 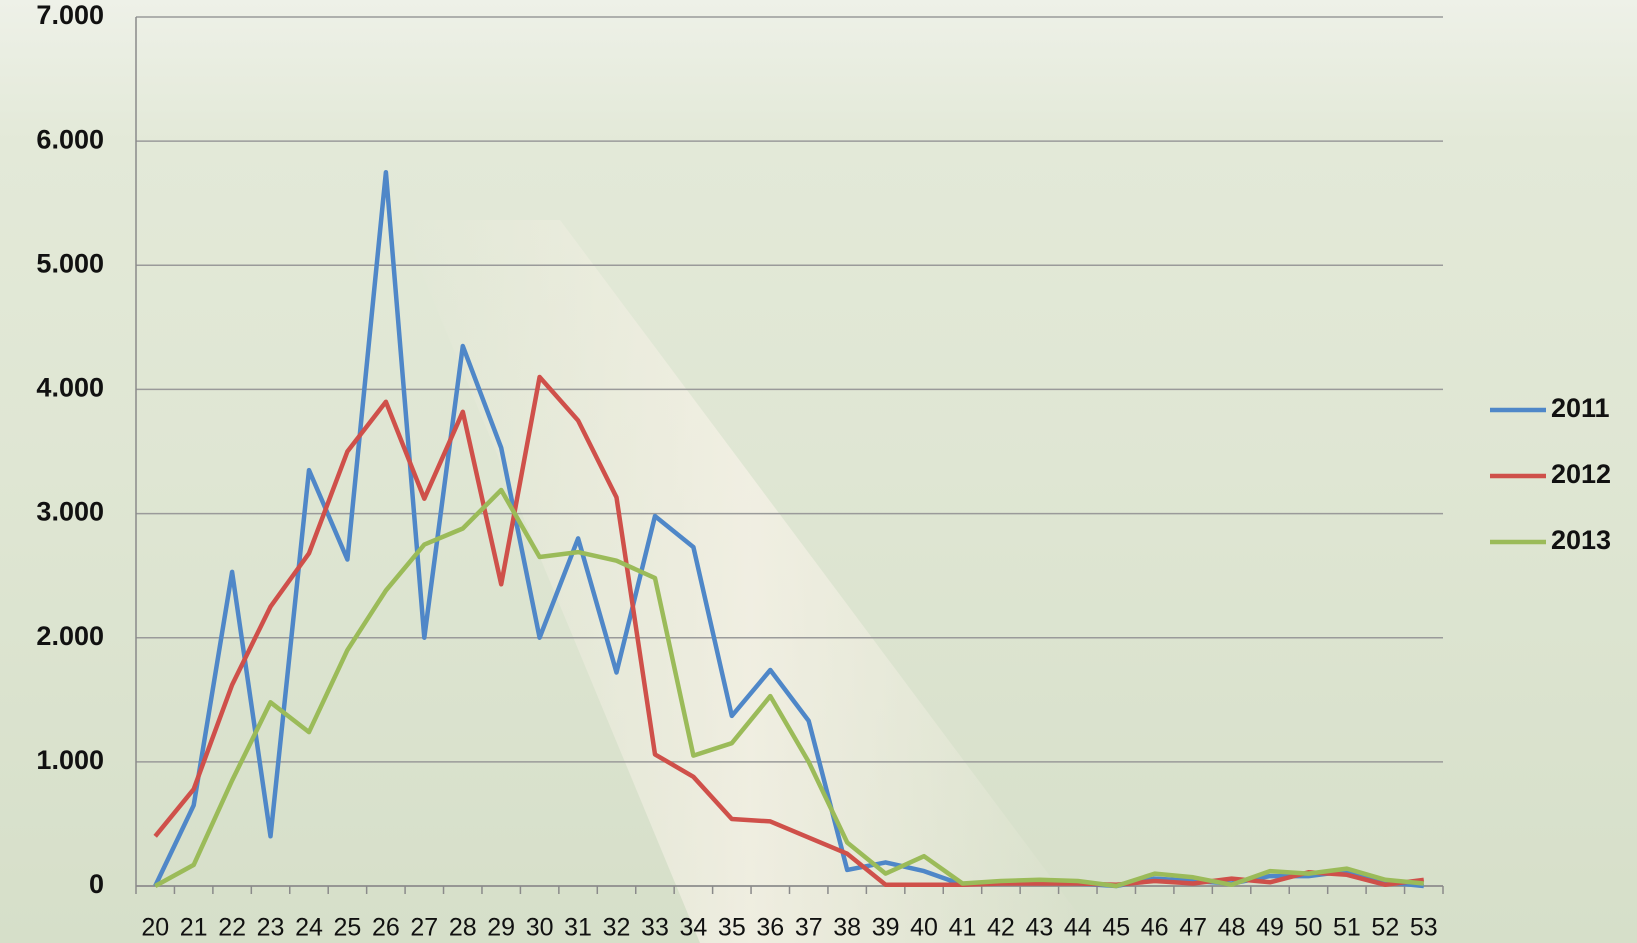 I want to click on y-tick-label: 3.000, so click(x=70, y=512).